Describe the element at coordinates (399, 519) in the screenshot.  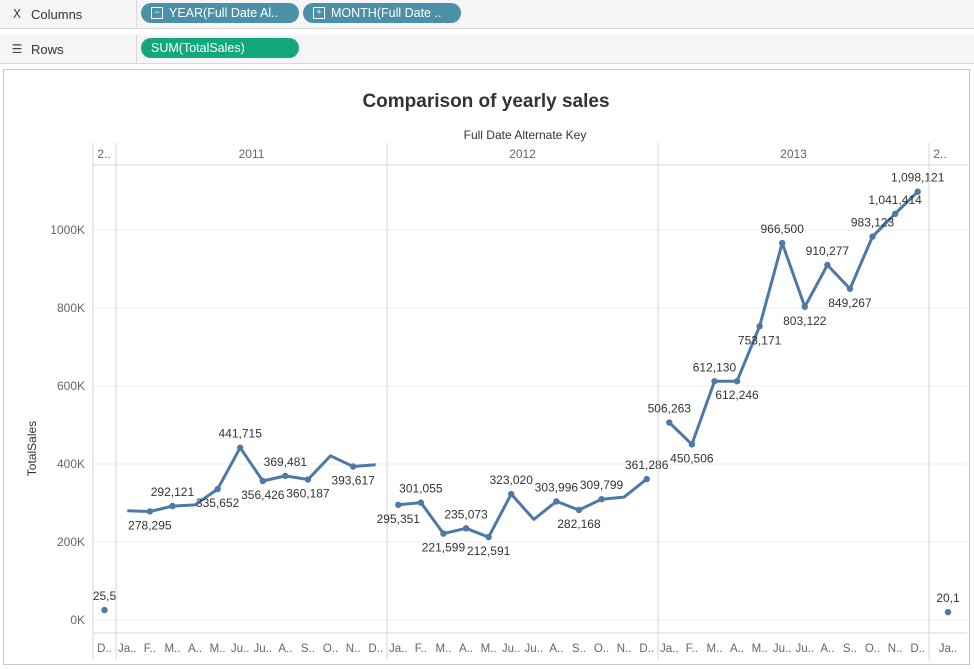
I see `data-label: 295,351` at that location.